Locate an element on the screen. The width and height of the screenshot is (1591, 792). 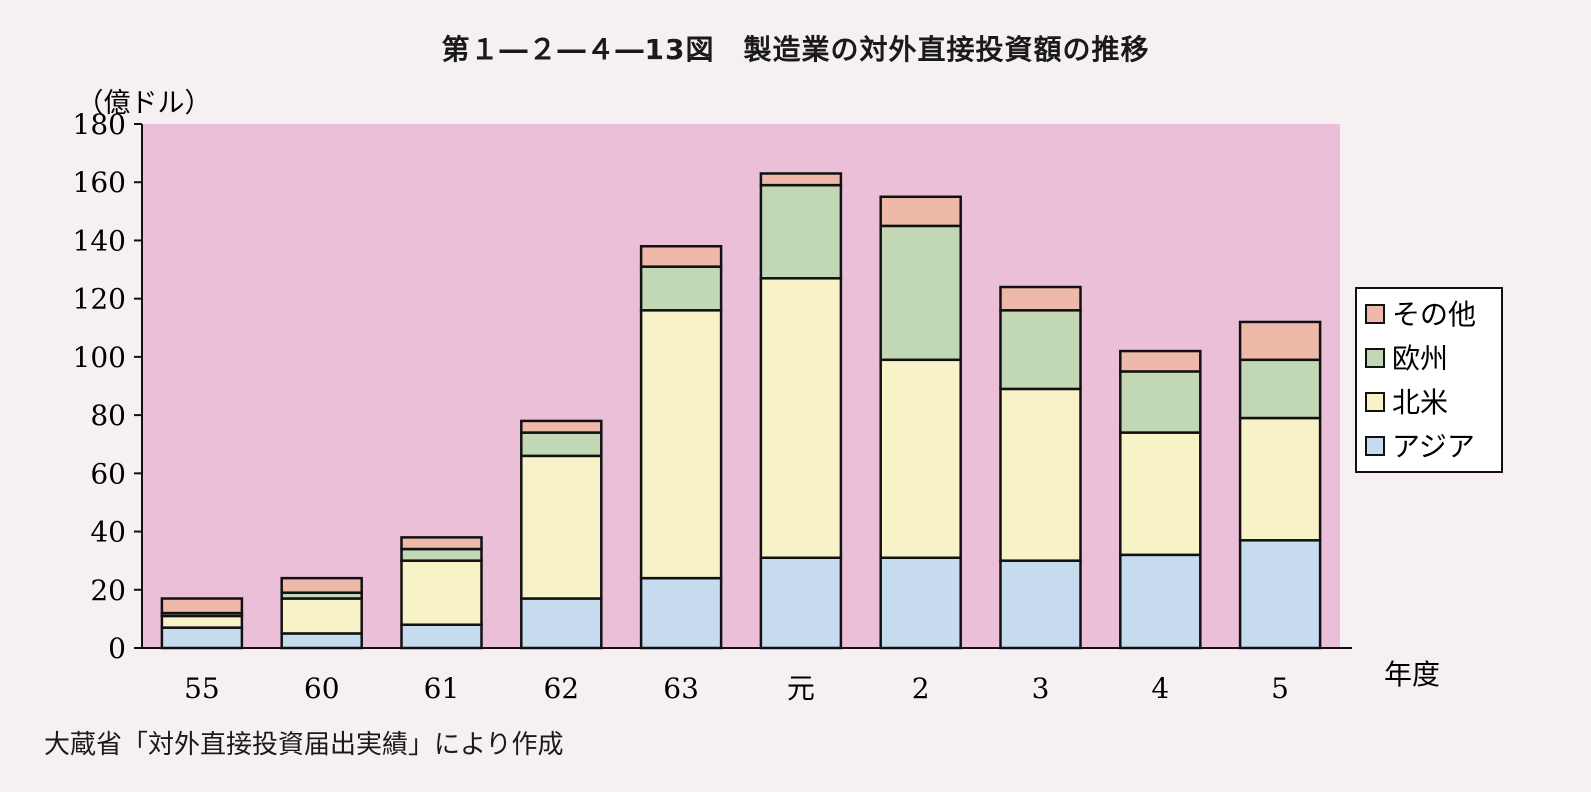
x-tick-label: 元 is located at coordinates (801, 688).